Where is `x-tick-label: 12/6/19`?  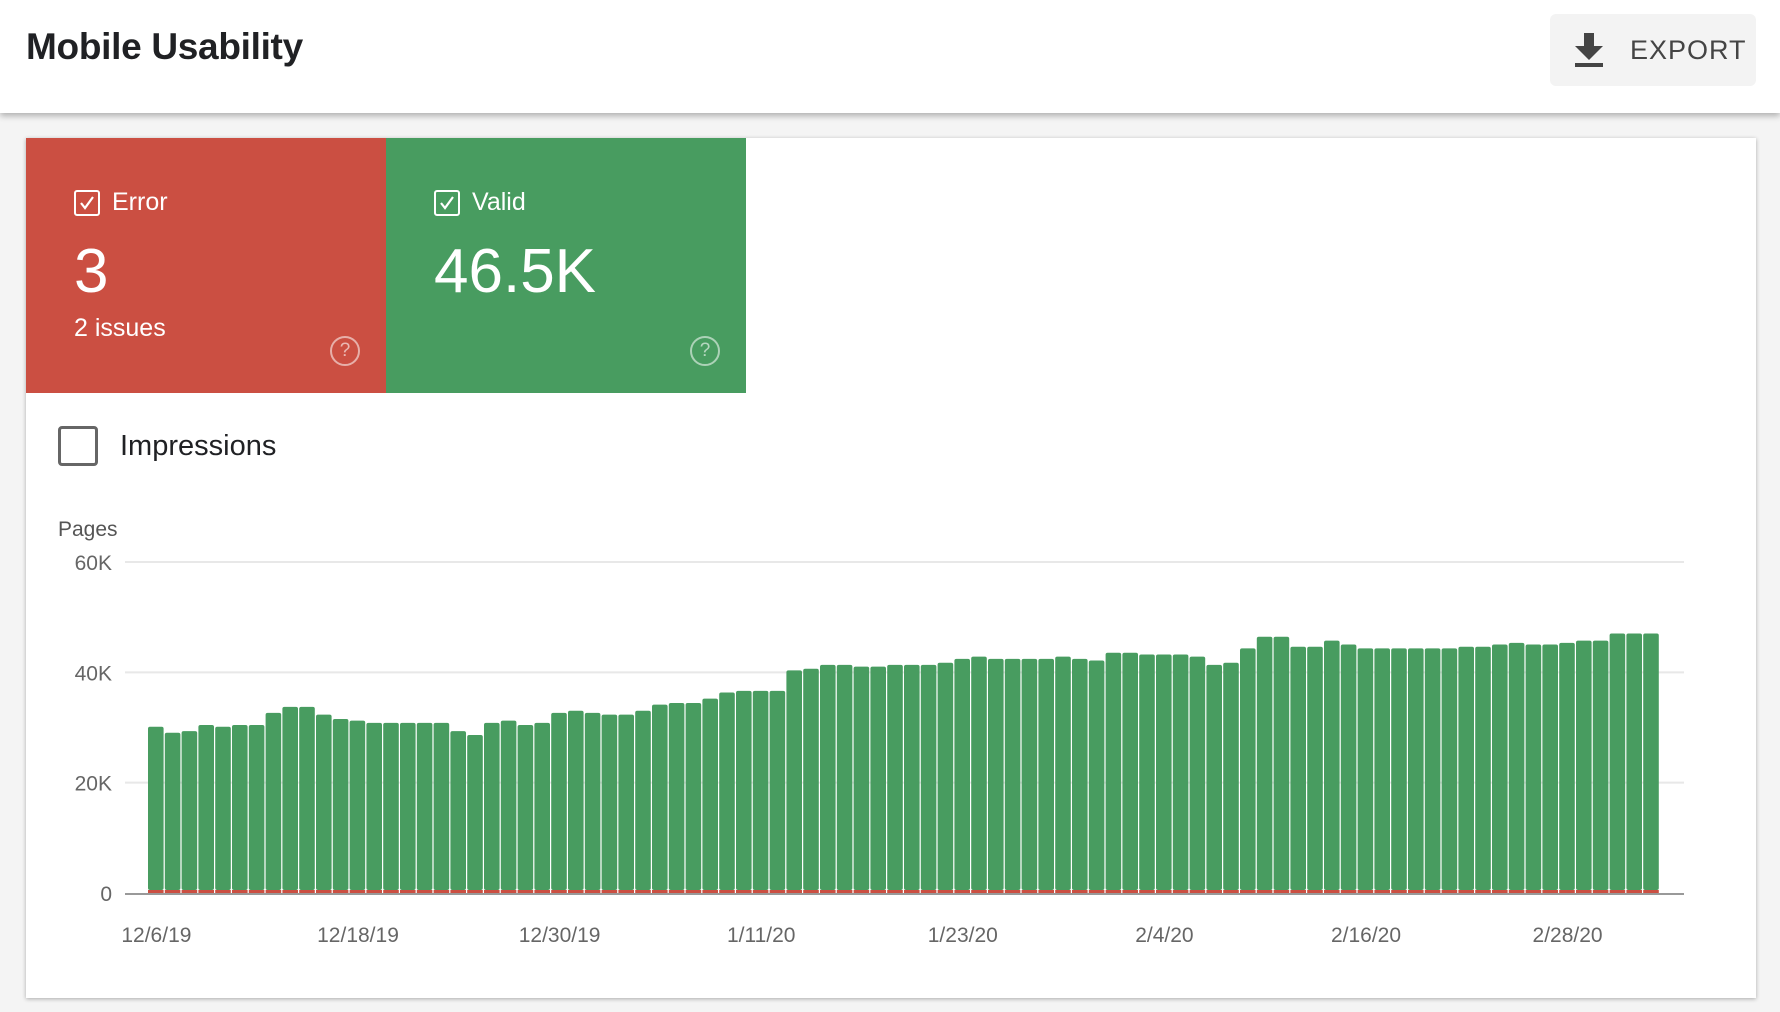
x-tick-label: 12/6/19 is located at coordinates (156, 935).